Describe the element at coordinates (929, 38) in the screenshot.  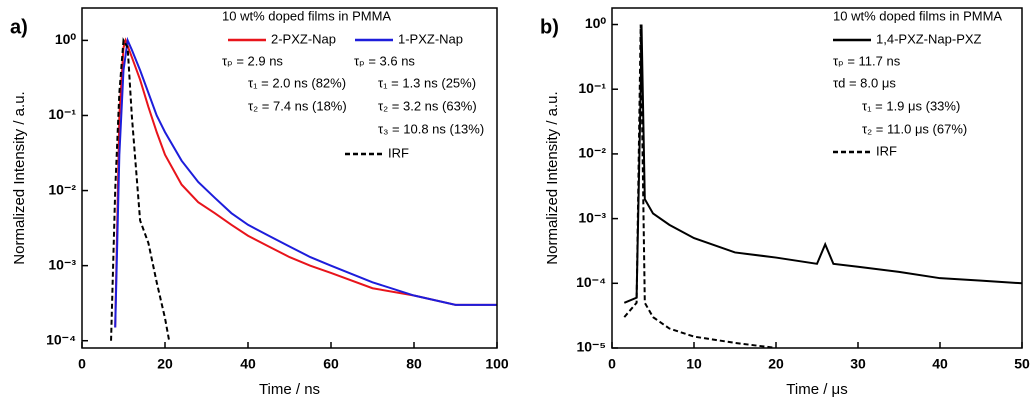
I see `legend-label: 1,4-PXZ-Nap-PXZ` at that location.